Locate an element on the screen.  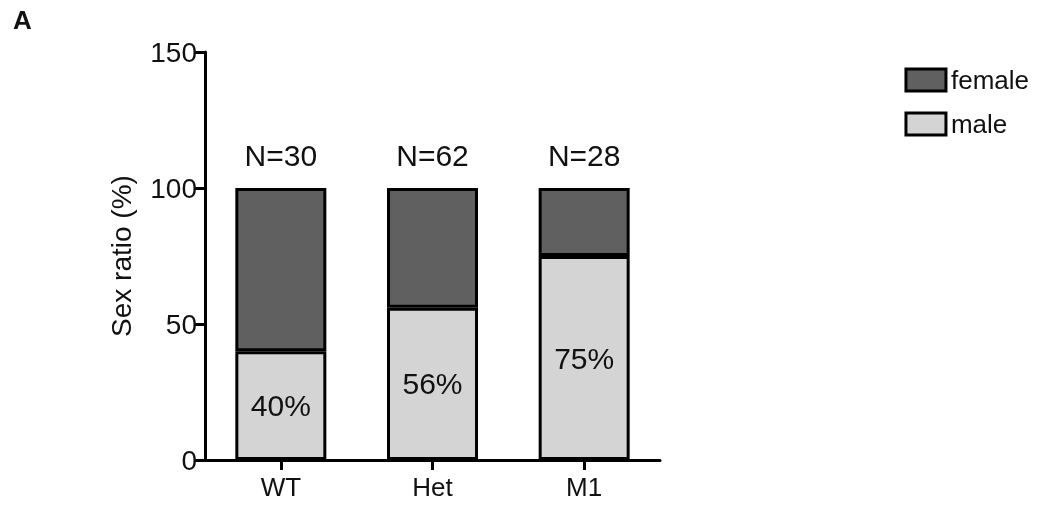
data-label: 56% is located at coordinates (432, 384).